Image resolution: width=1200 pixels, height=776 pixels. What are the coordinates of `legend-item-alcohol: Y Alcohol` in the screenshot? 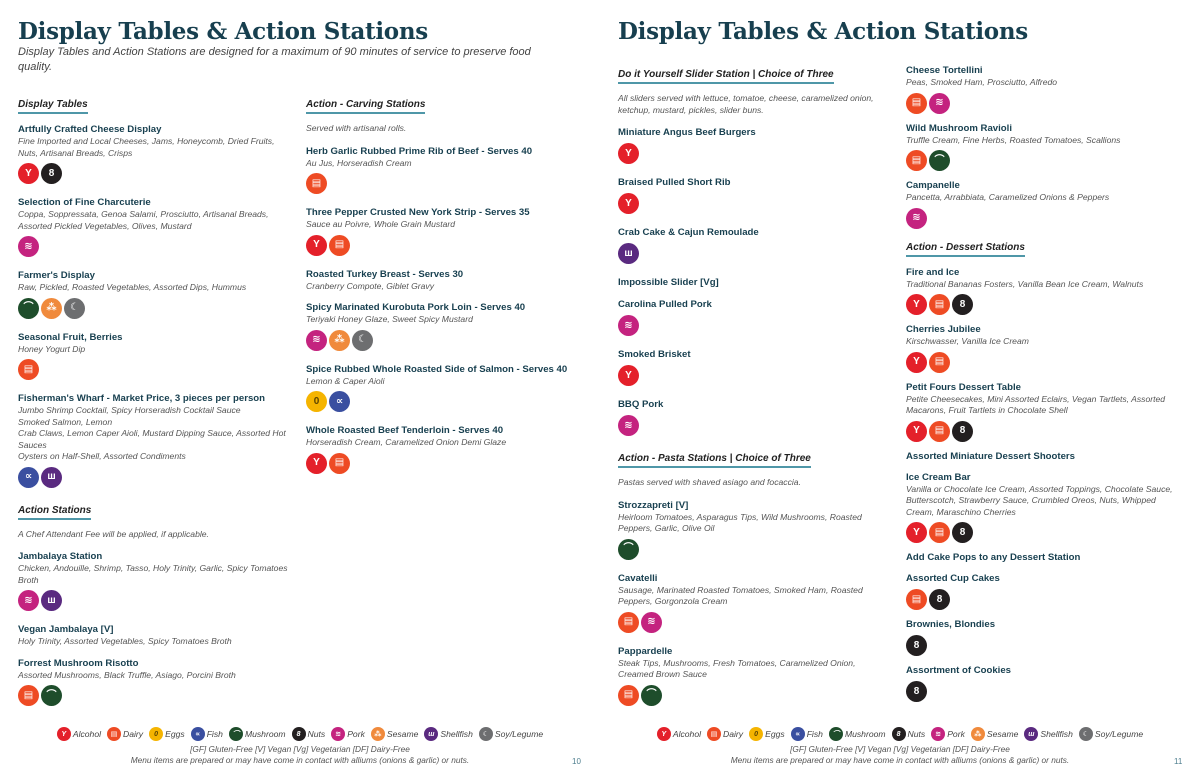 It's located at (679, 734).